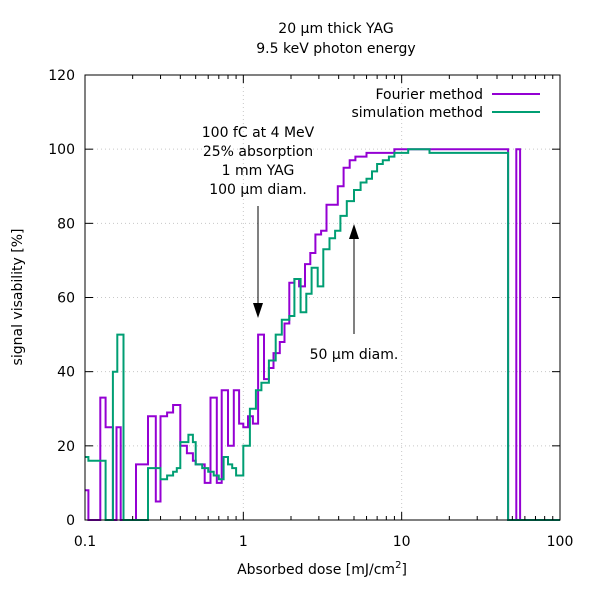 This screenshot has width=600, height=600. Describe the element at coordinates (66, 447) in the screenshot. I see `y-tick-label: 20` at that location.